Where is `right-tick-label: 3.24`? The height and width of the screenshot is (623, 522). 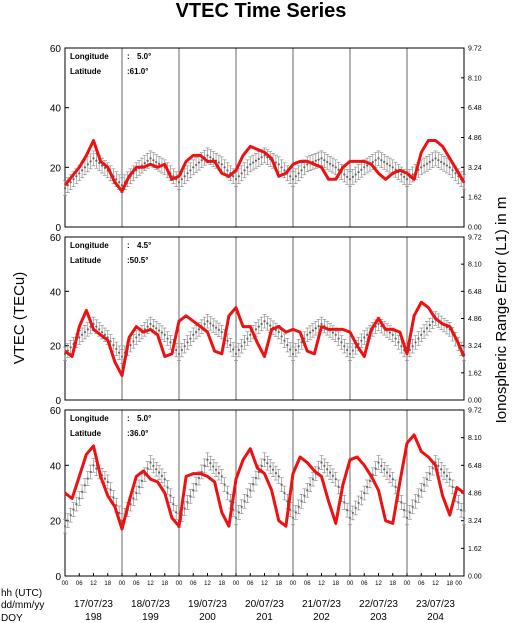 right-tick-label: 3.24 is located at coordinates (475, 521).